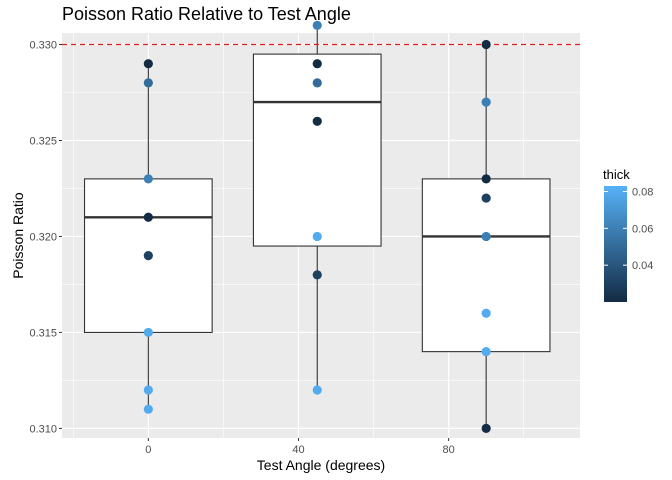 The width and height of the screenshot is (672, 480). What do you see at coordinates (486, 265) in the screenshot?
I see `box-iqr` at bounding box center [486, 265].